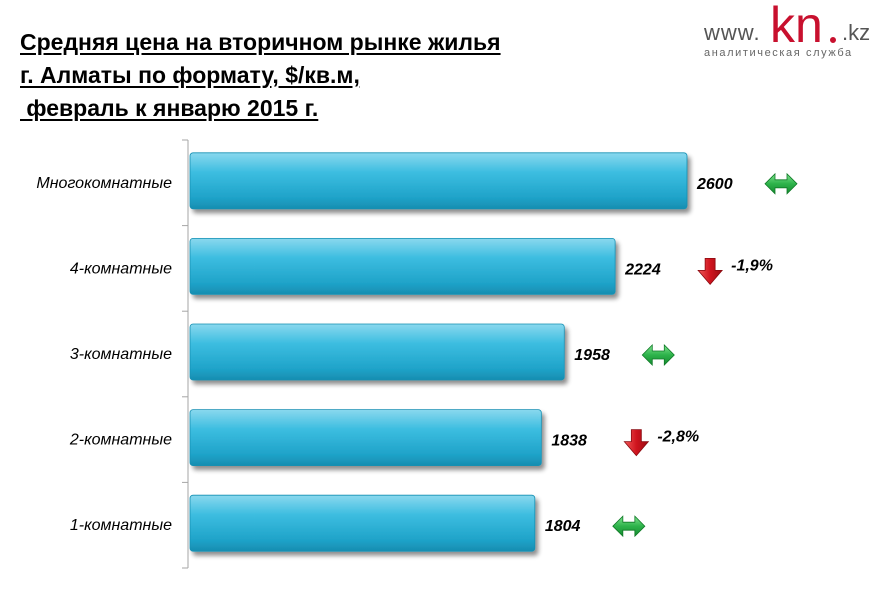 The height and width of the screenshot is (591, 887). I want to click on chart-title-line-3: февраль к январю 2015 г., so click(169, 108).